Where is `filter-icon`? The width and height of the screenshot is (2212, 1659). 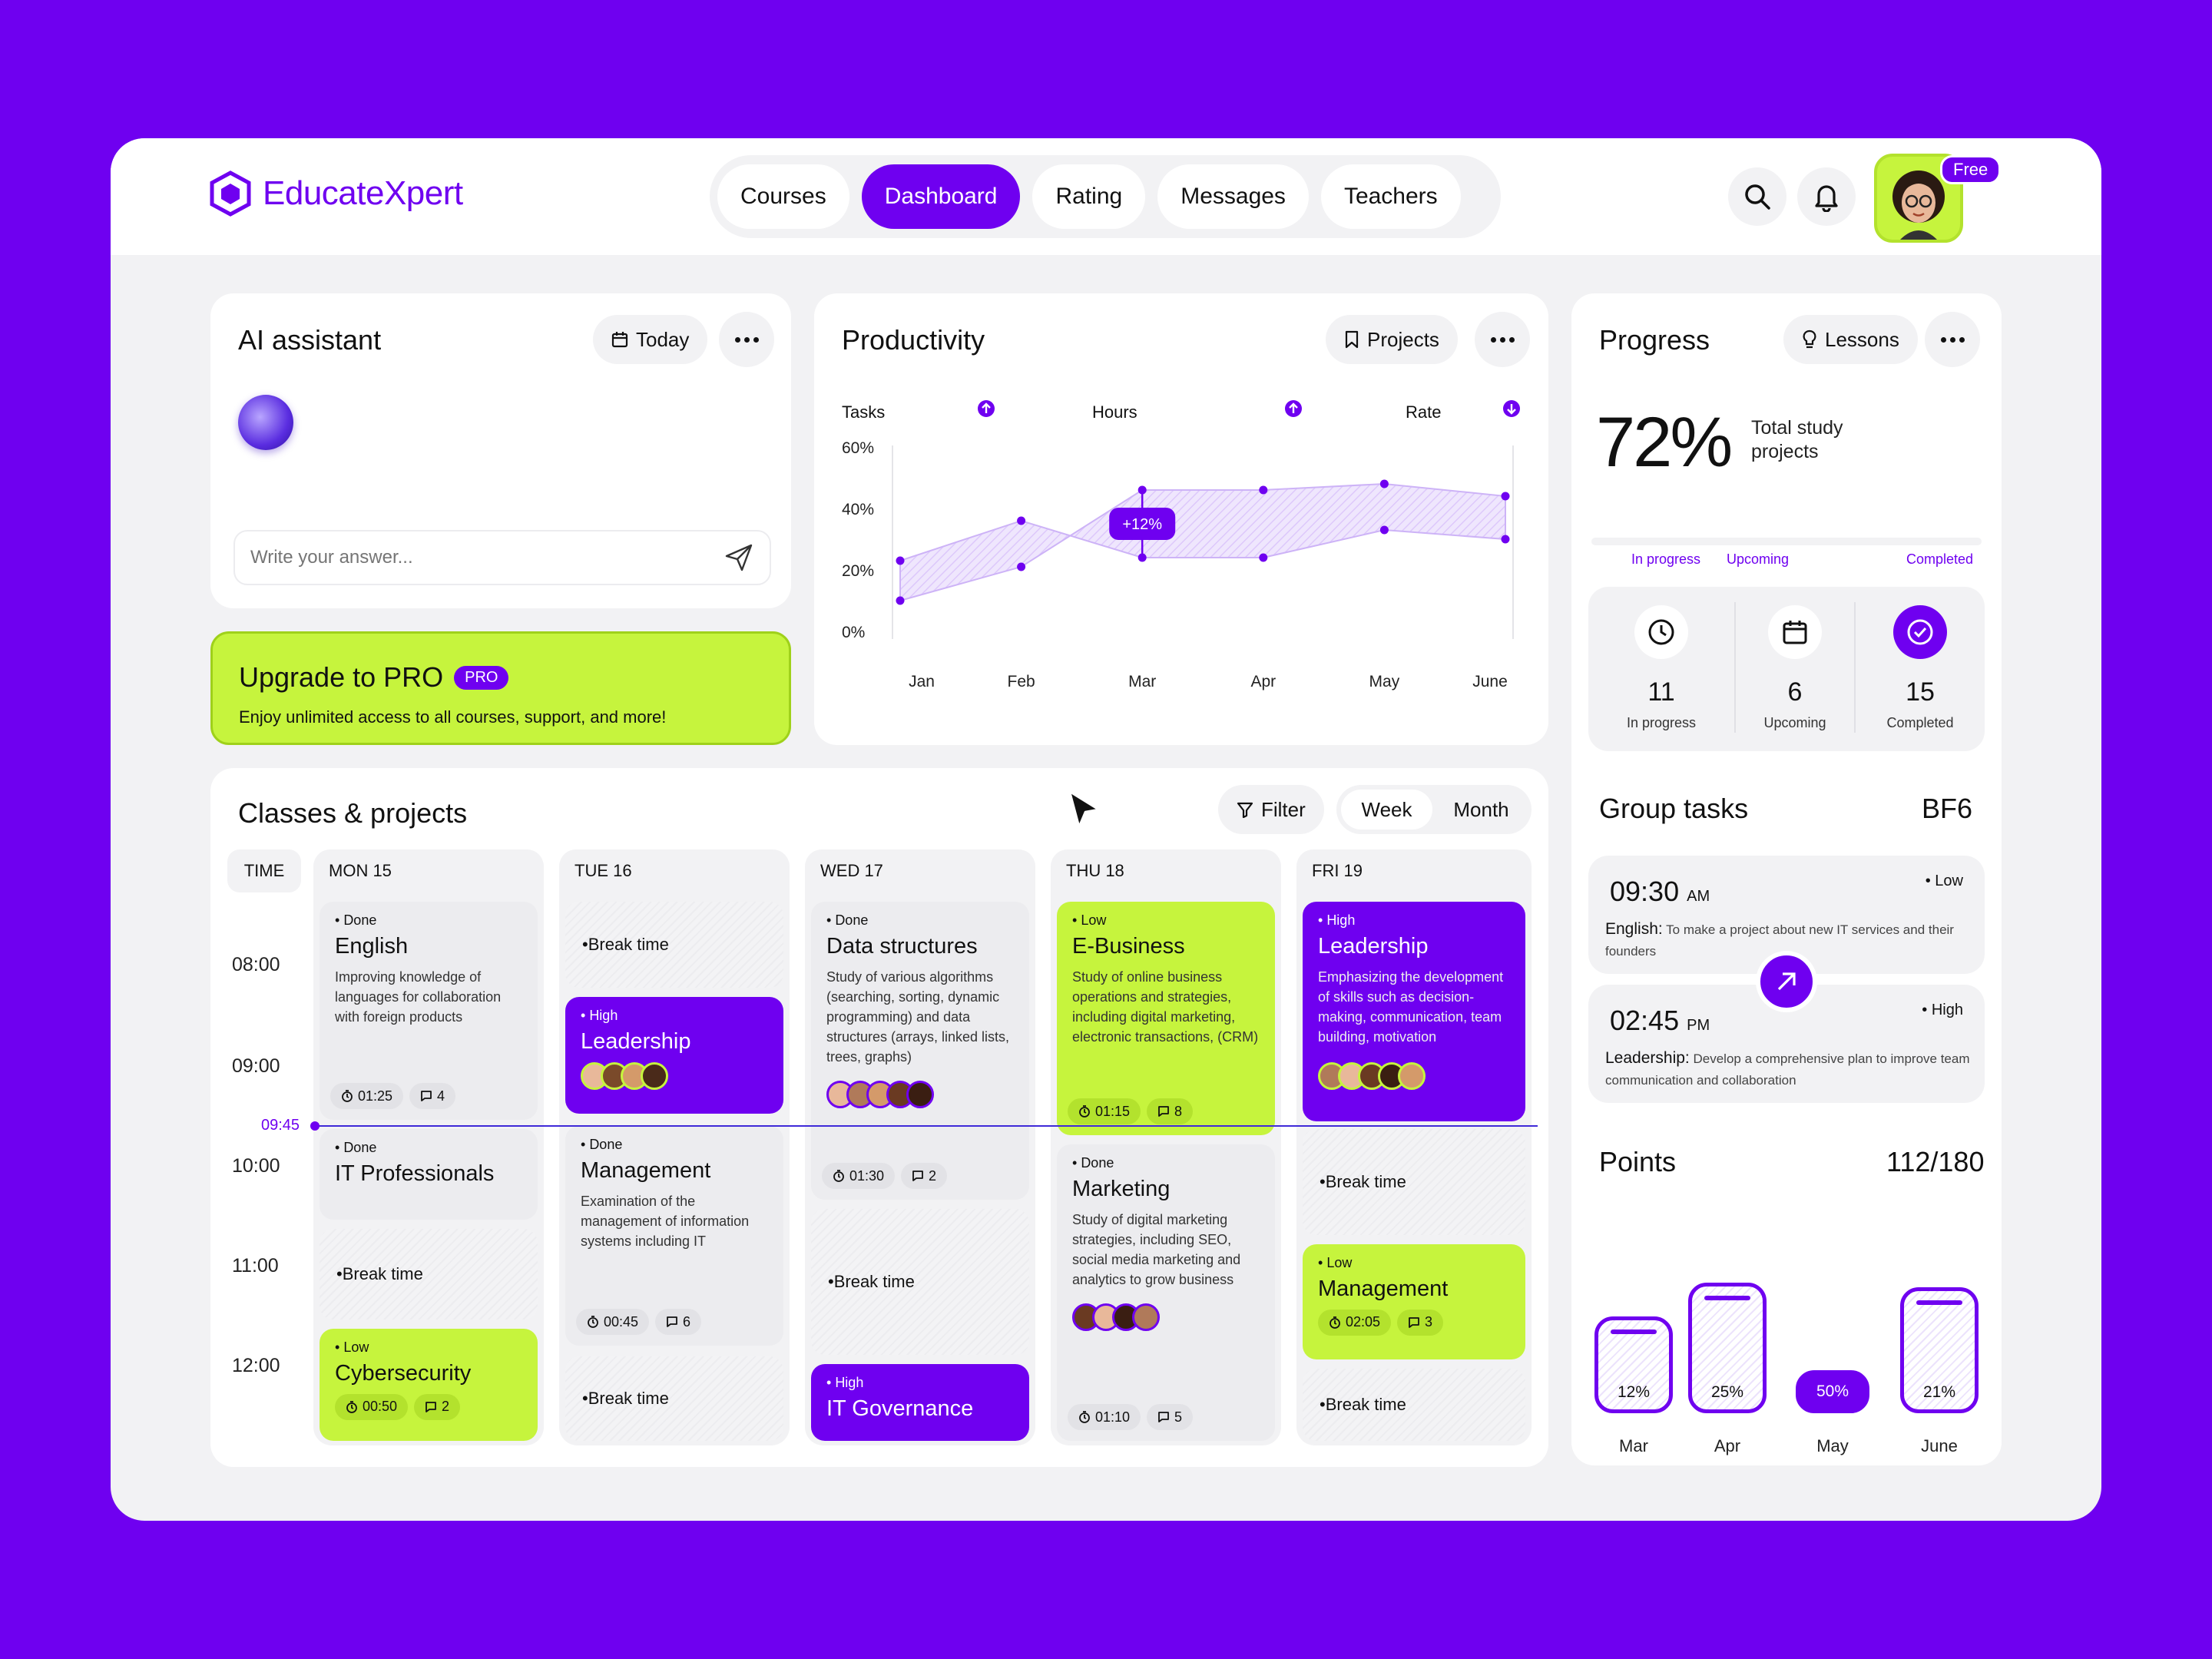
filter-icon is located at coordinates (1245, 810).